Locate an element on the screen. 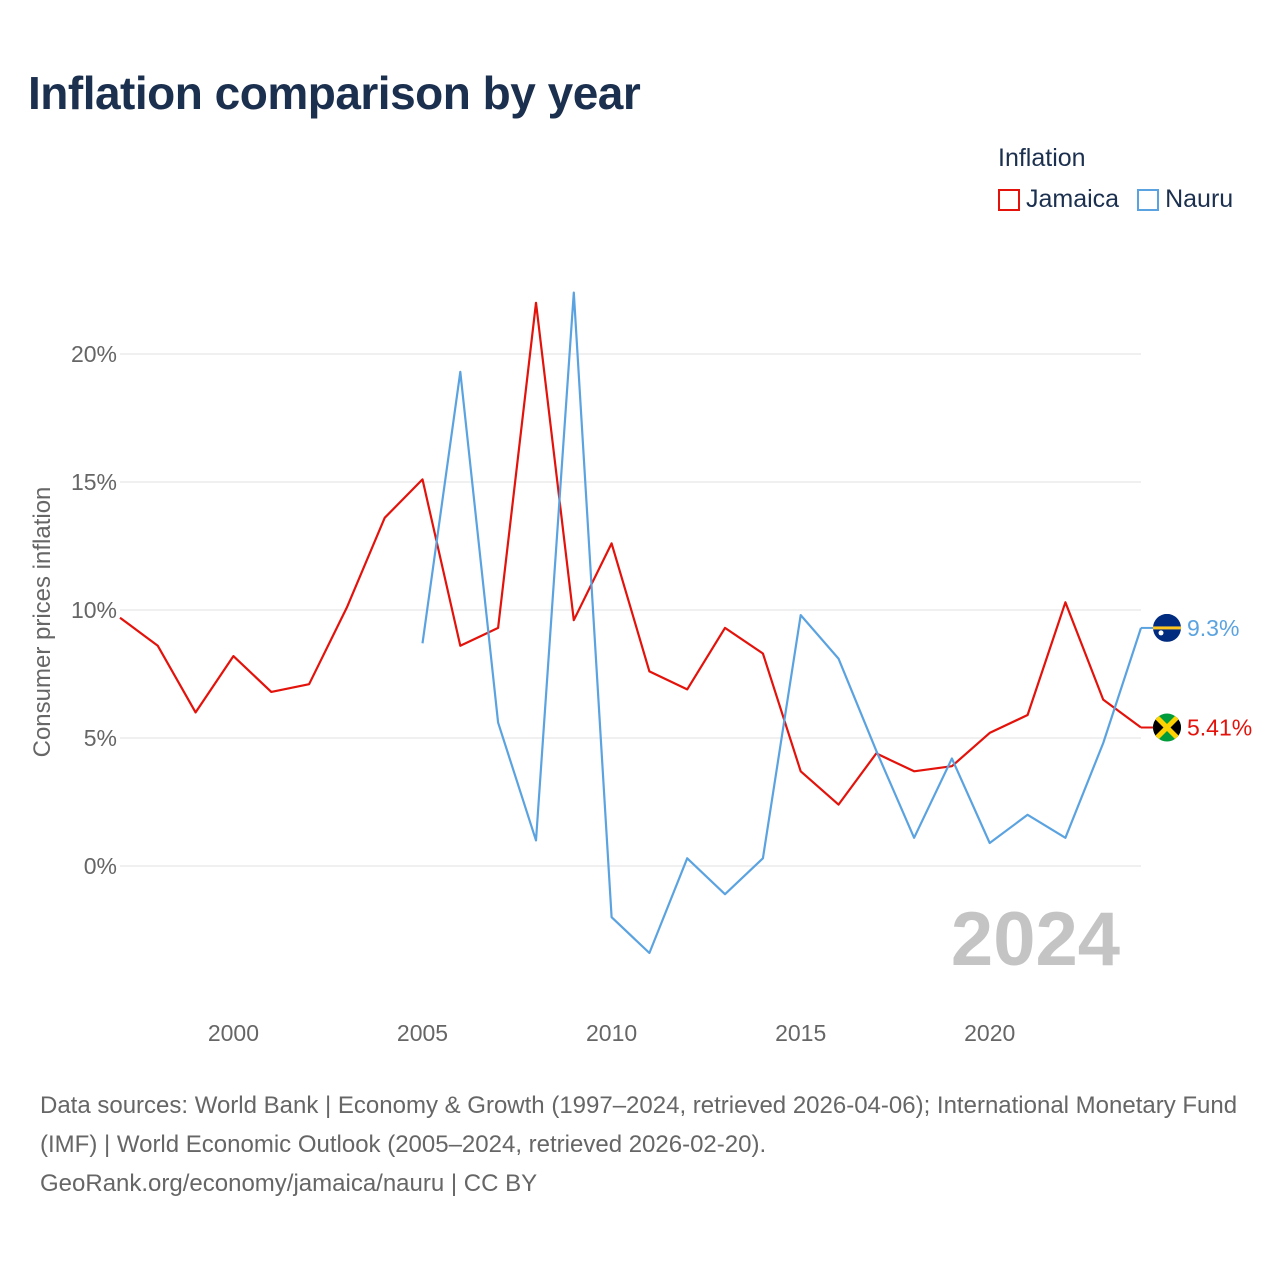 The image size is (1280, 1280). y-tick-label: 5% is located at coordinates (100, 738).